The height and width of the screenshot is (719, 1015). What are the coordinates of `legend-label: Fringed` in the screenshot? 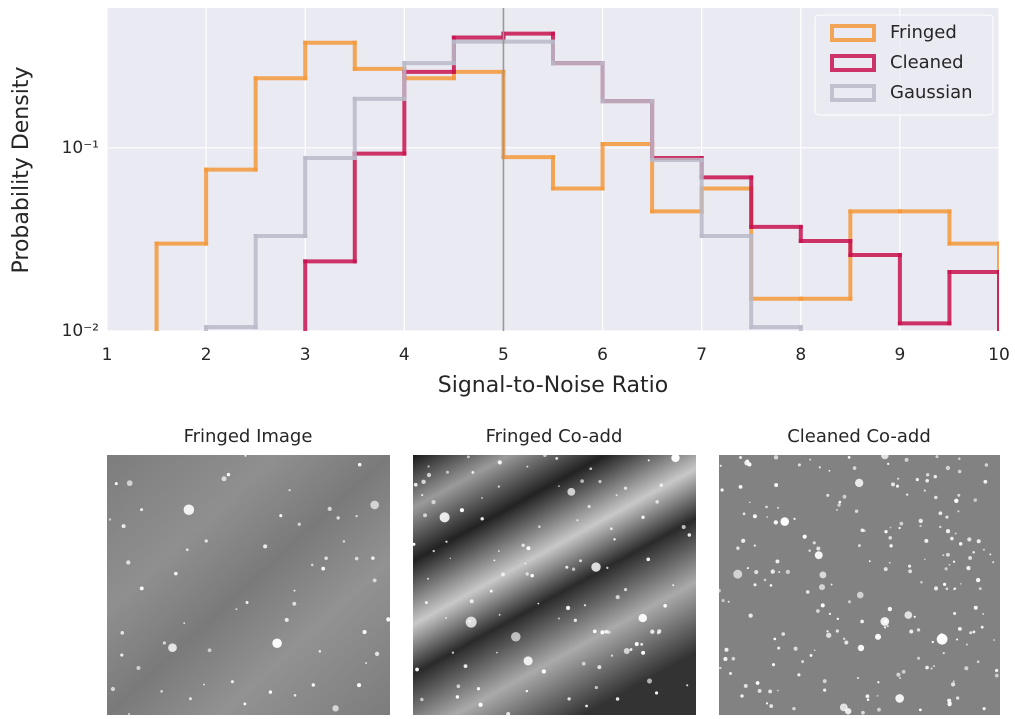 It's located at (923, 32).